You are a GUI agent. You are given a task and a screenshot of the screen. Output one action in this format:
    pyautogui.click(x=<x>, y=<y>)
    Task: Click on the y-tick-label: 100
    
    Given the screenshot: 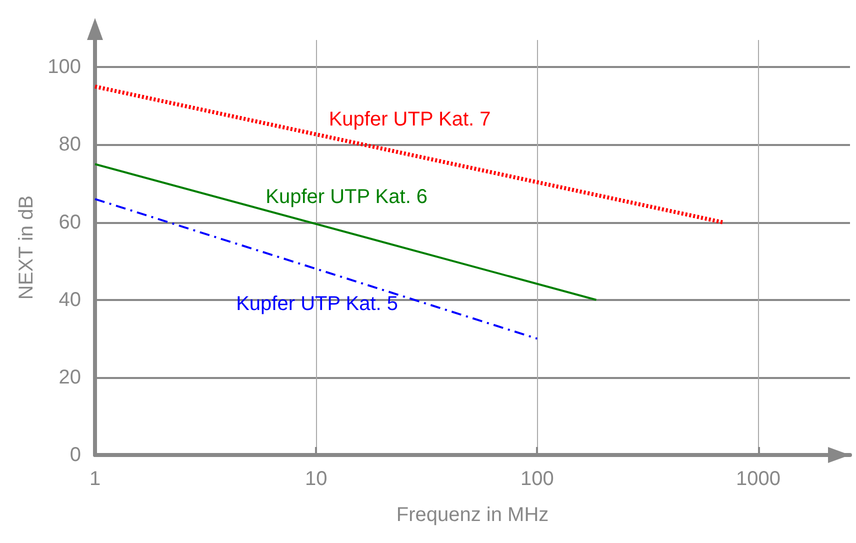 What is the action you would take?
    pyautogui.click(x=64, y=67)
    